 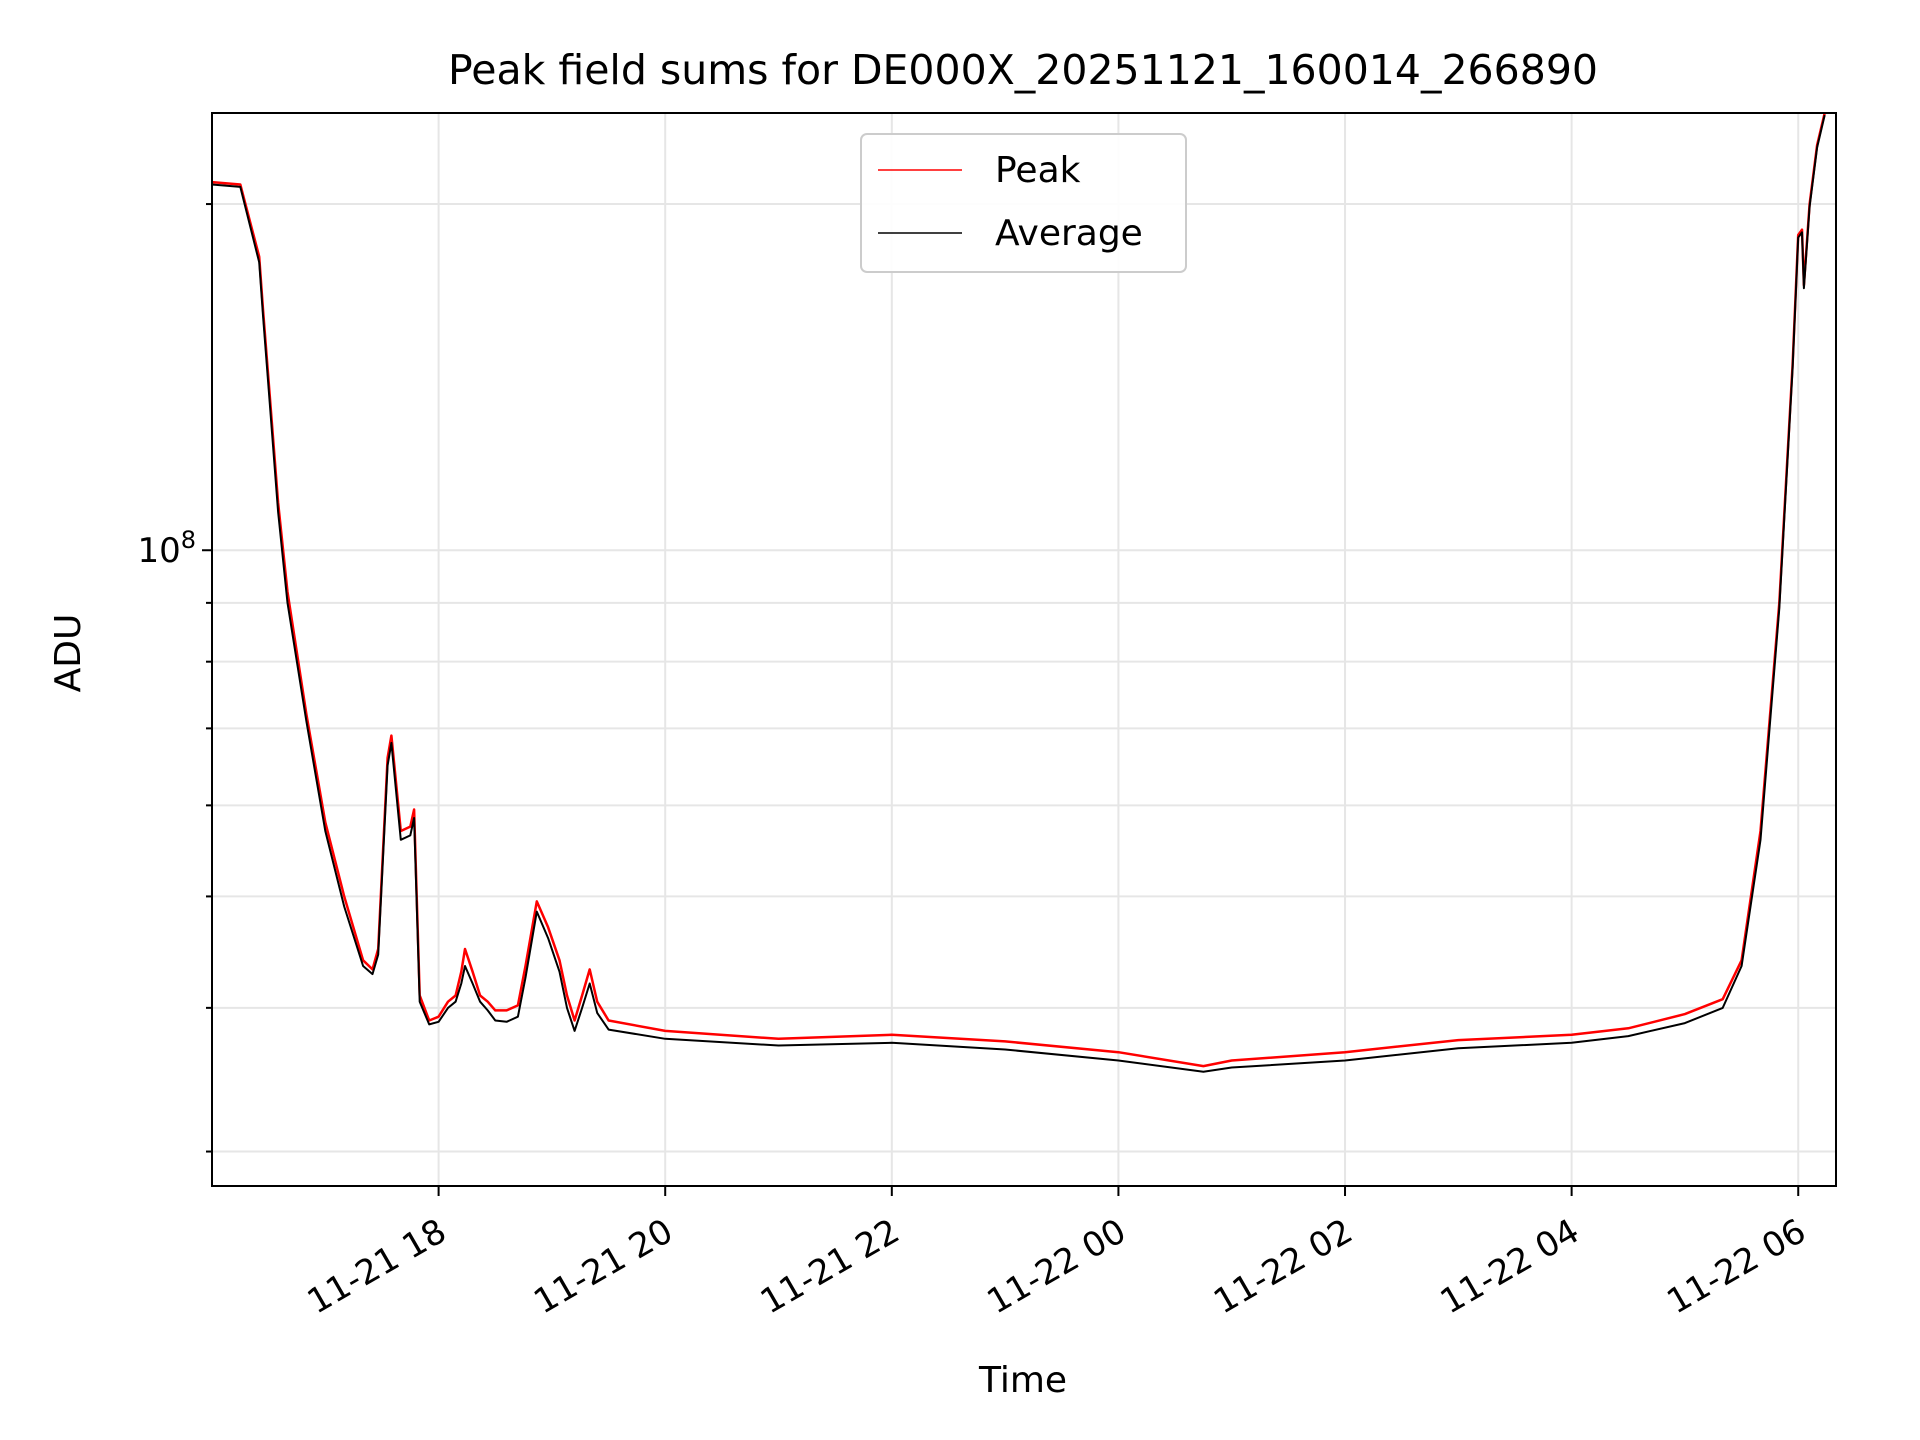 What do you see at coordinates (68, 653) in the screenshot?
I see `y-axis-label: ADU` at bounding box center [68, 653].